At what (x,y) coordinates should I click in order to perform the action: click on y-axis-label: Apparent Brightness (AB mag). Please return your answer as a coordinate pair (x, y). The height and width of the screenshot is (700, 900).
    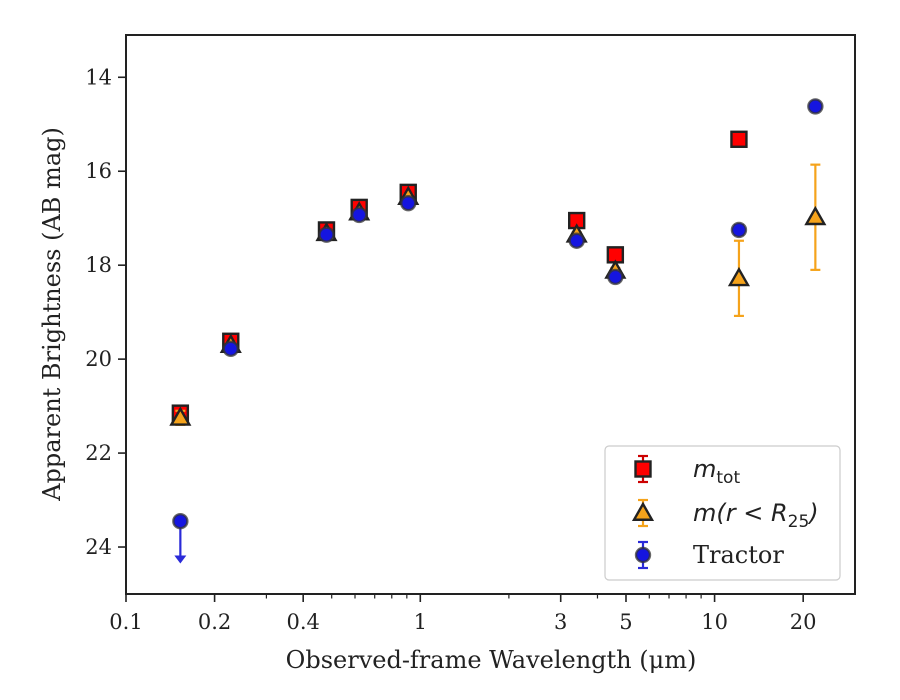
    Looking at the image, I should click on (52, 314).